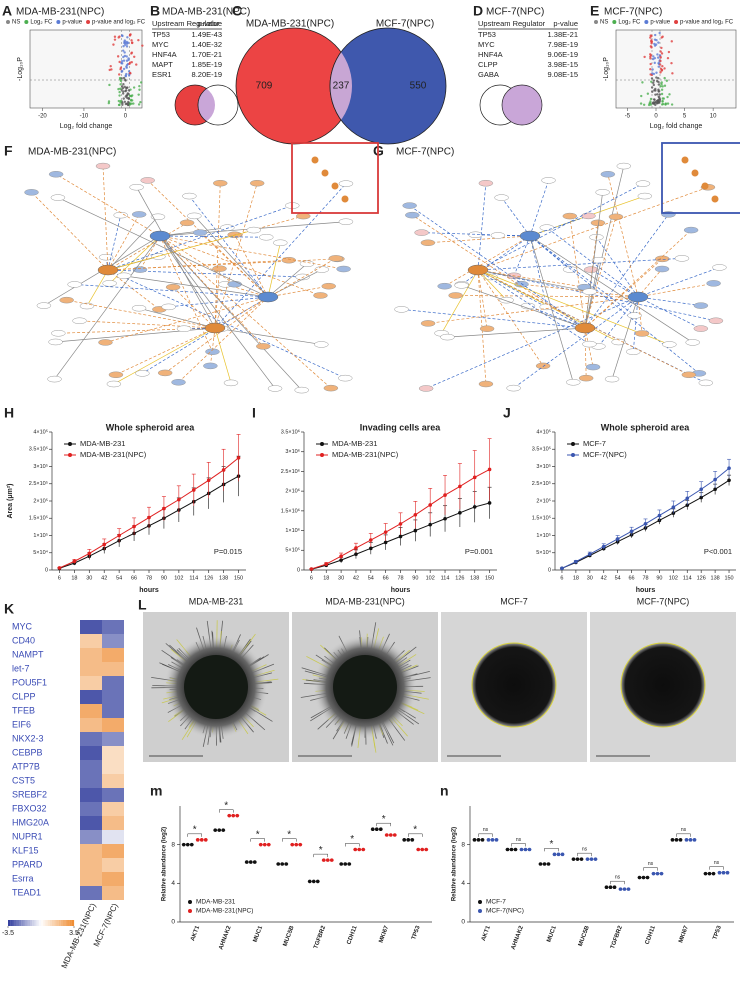 Image resolution: width=740 pixels, height=983 pixels. Describe the element at coordinates (21, 724) in the screenshot. I see `row-label: EIF6` at that location.